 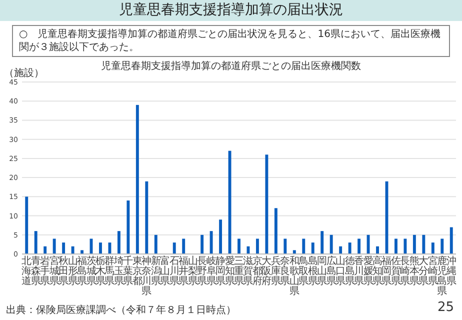 What do you see at coordinates (155, 271) in the screenshot?
I see `x-tick-label: 新潟県` at bounding box center [155, 271].